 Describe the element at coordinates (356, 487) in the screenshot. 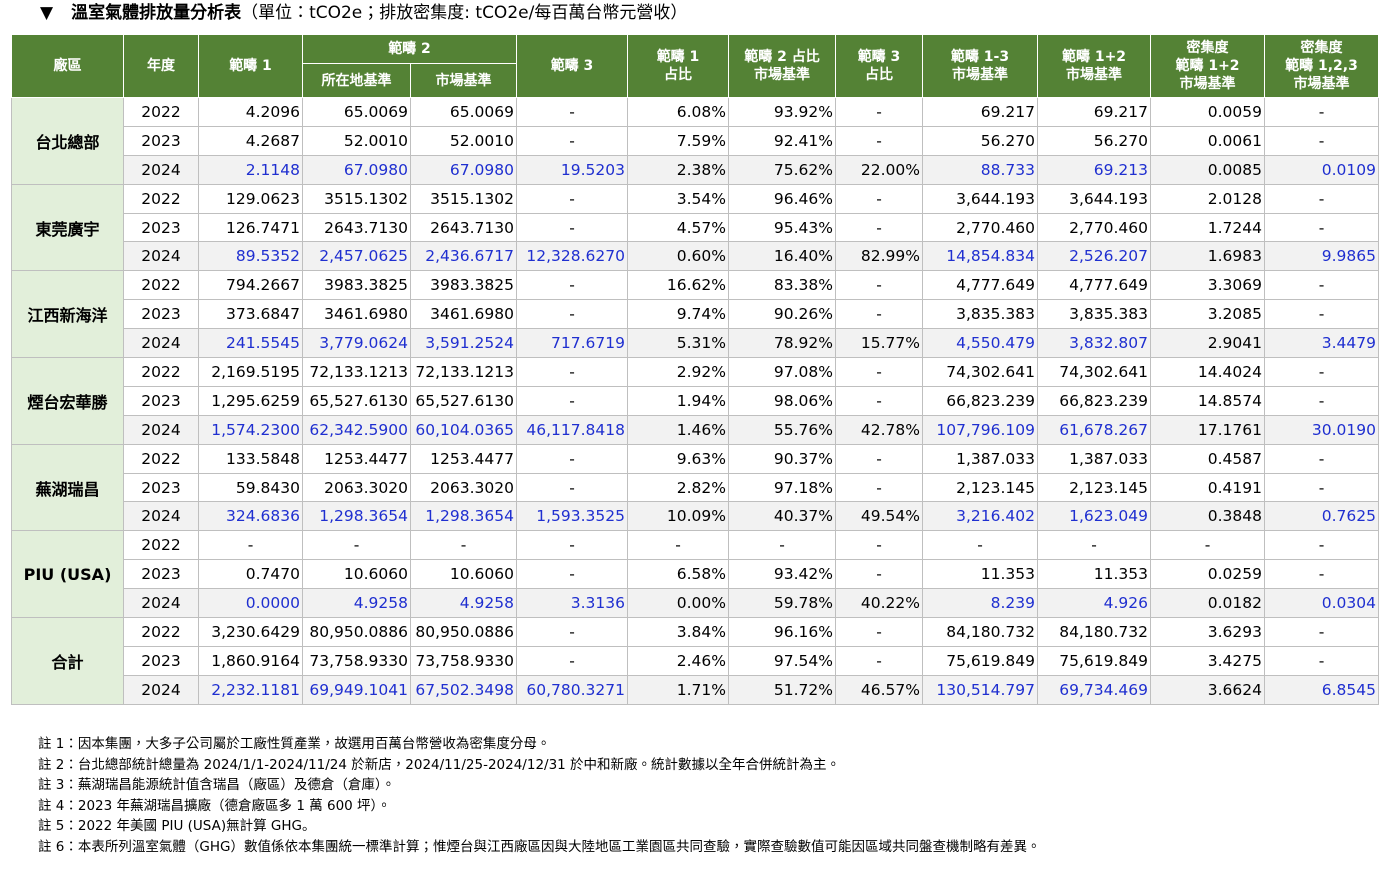

I see `cell-value: 2063.3020` at that location.